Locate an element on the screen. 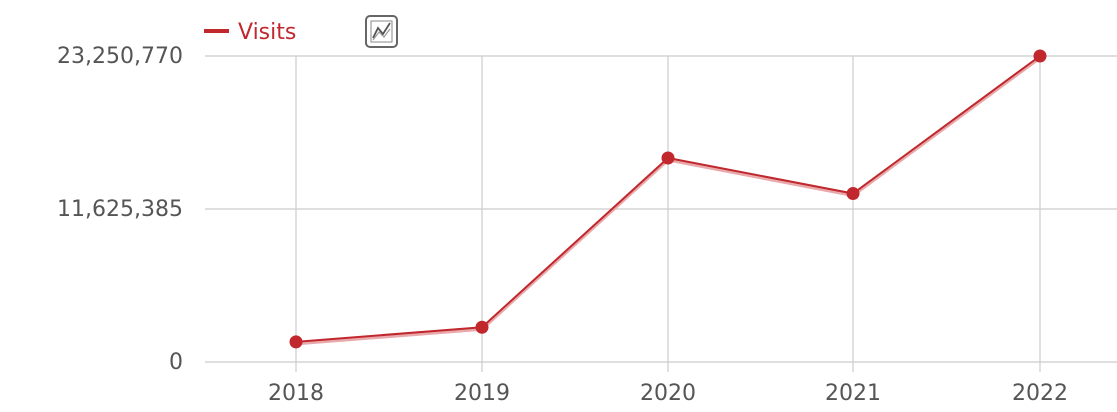 This screenshot has width=1117, height=412. x-tick-label: 2020 is located at coordinates (668, 393).